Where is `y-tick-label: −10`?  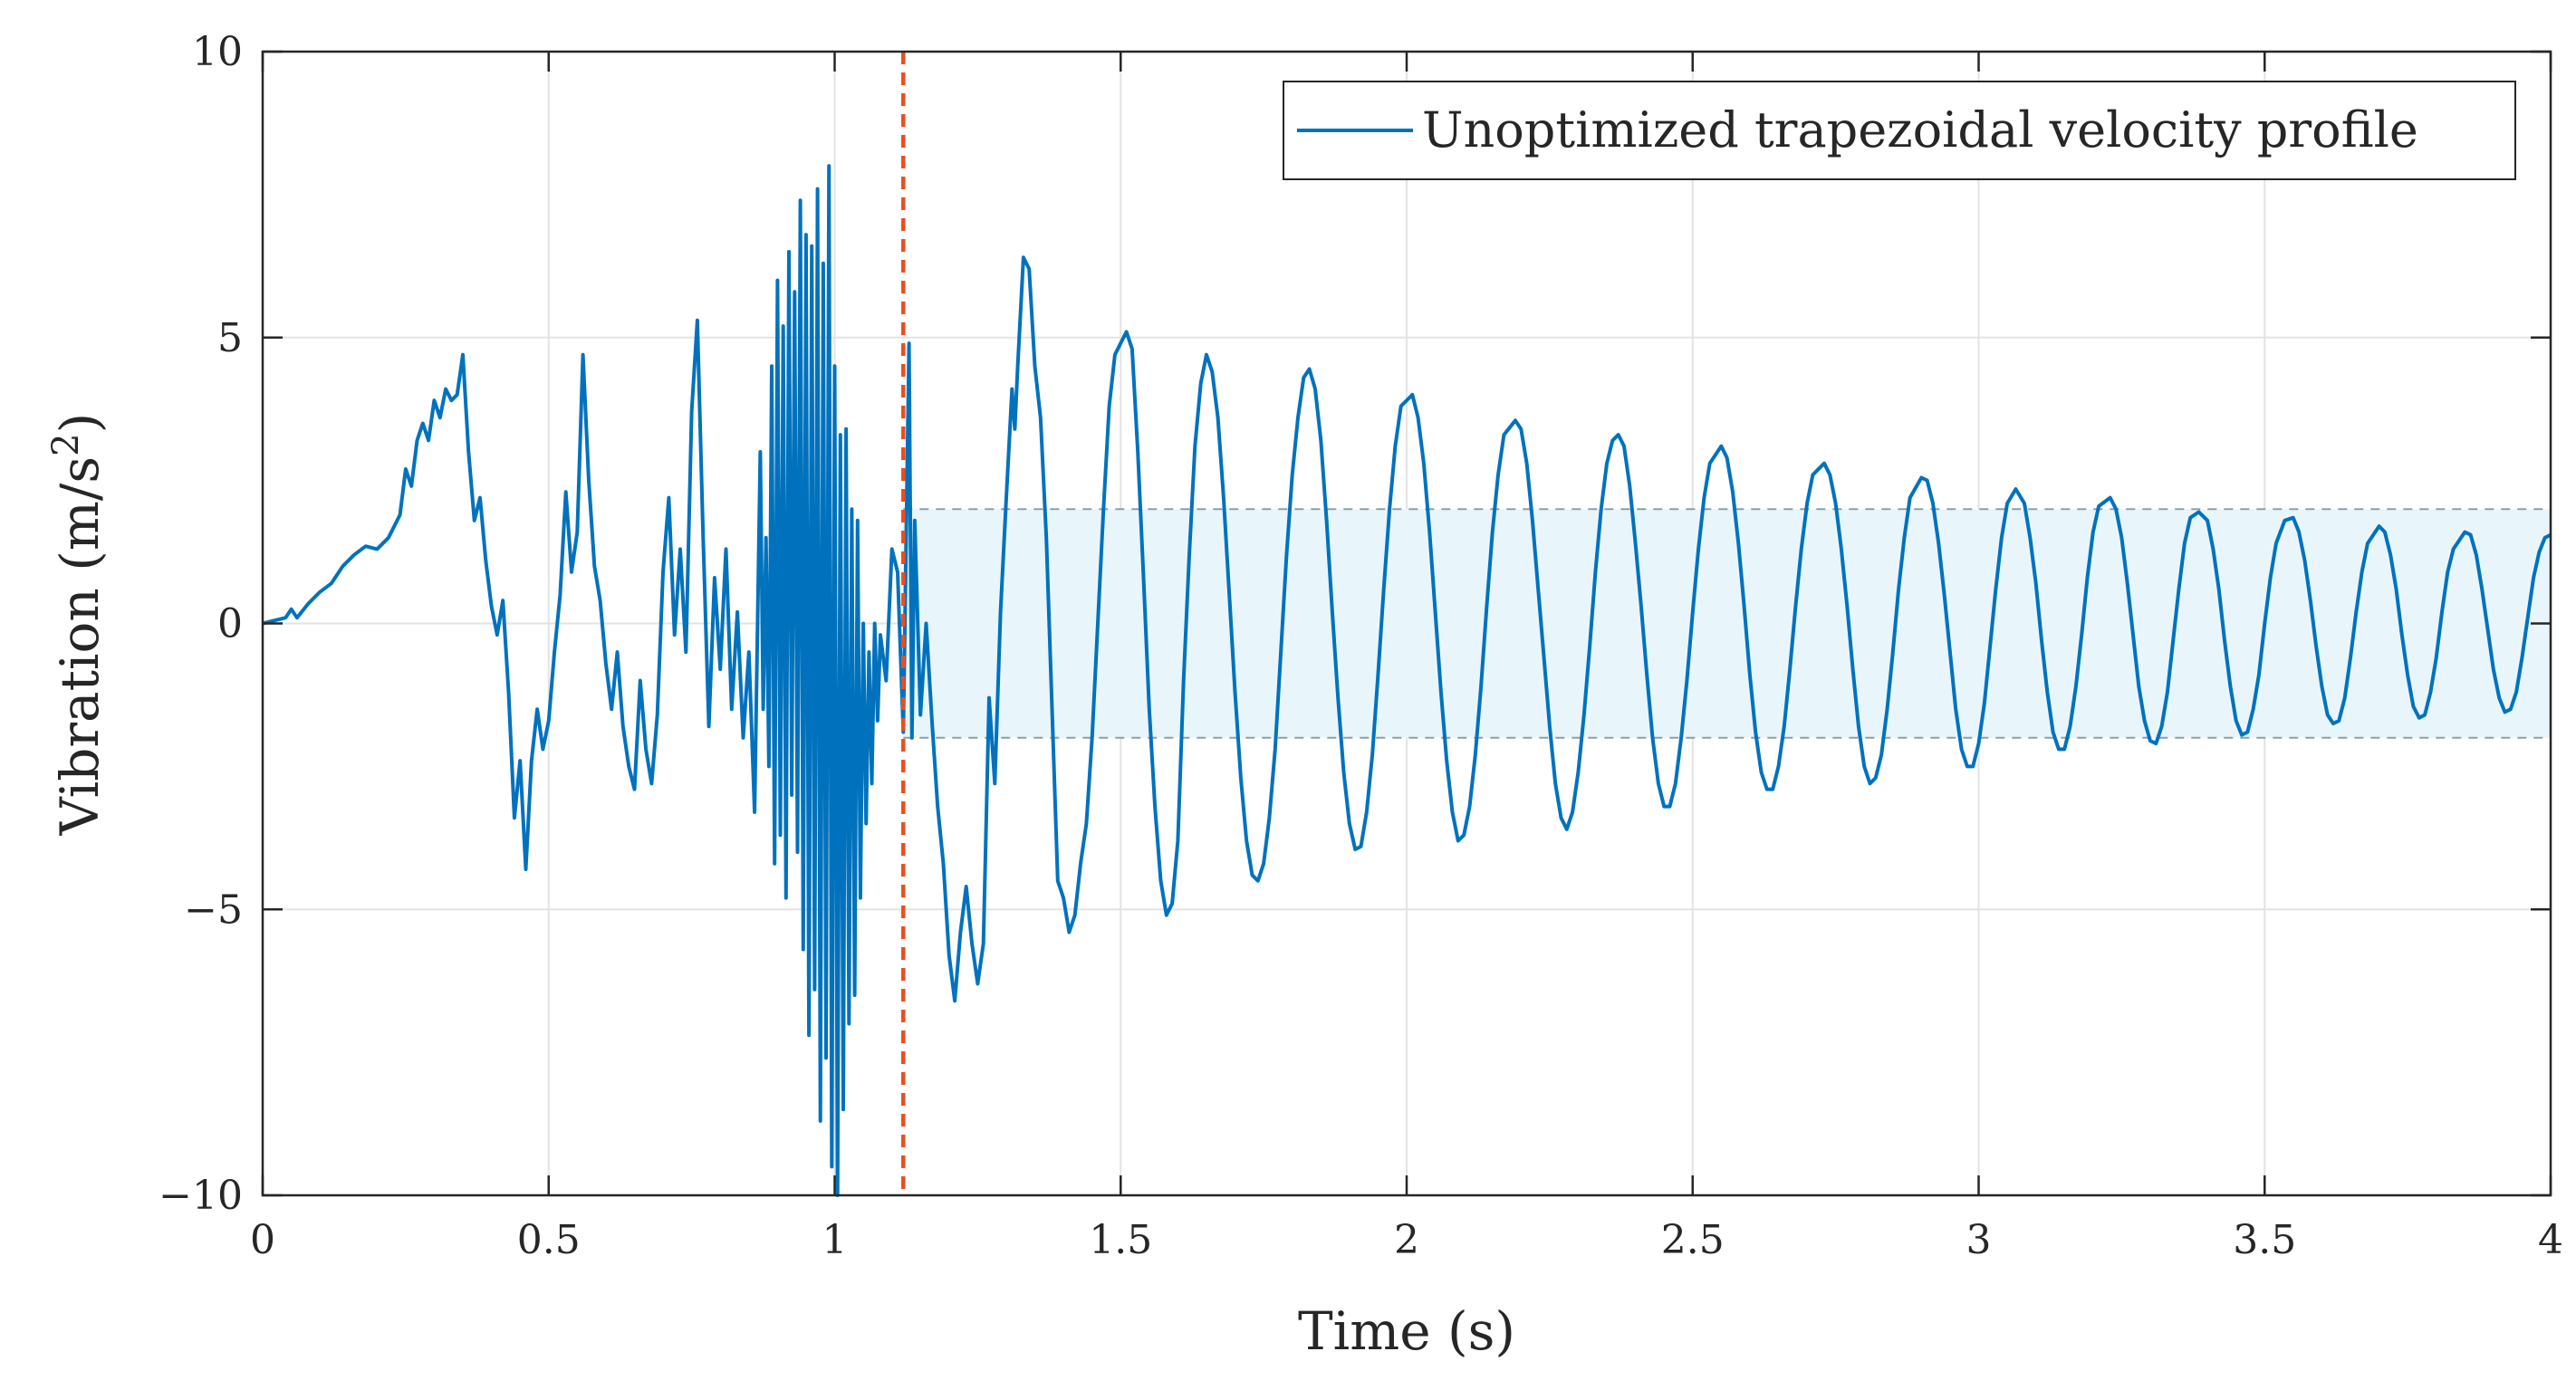 y-tick-label: −10 is located at coordinates (201, 1196).